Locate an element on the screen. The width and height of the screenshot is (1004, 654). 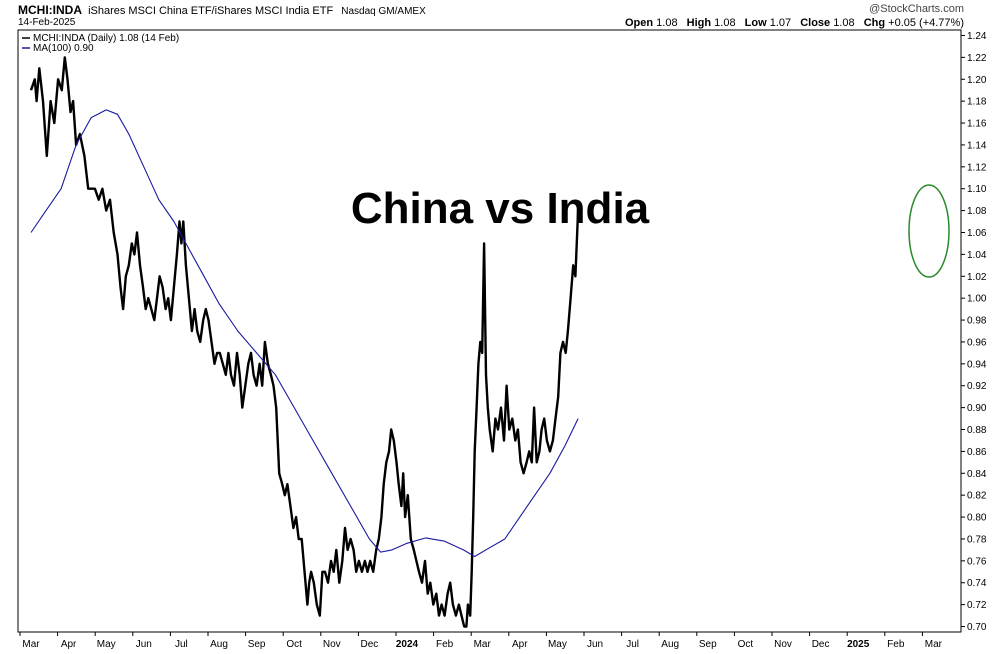
y-tick-label: 1.08 is located at coordinates (977, 211).